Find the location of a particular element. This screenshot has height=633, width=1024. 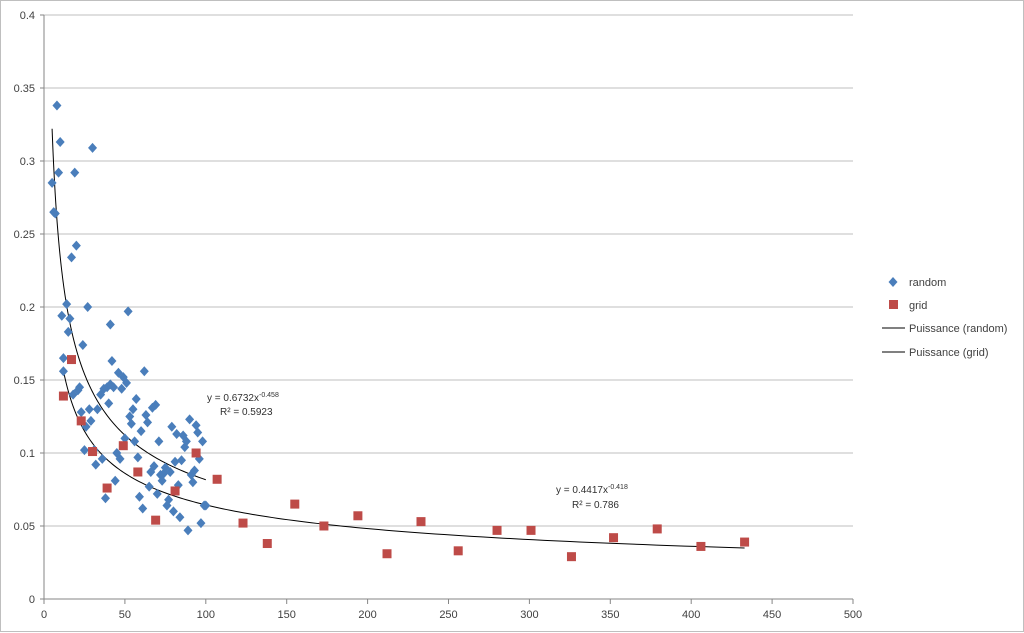

legend-marker-random is located at coordinates (893, 282).